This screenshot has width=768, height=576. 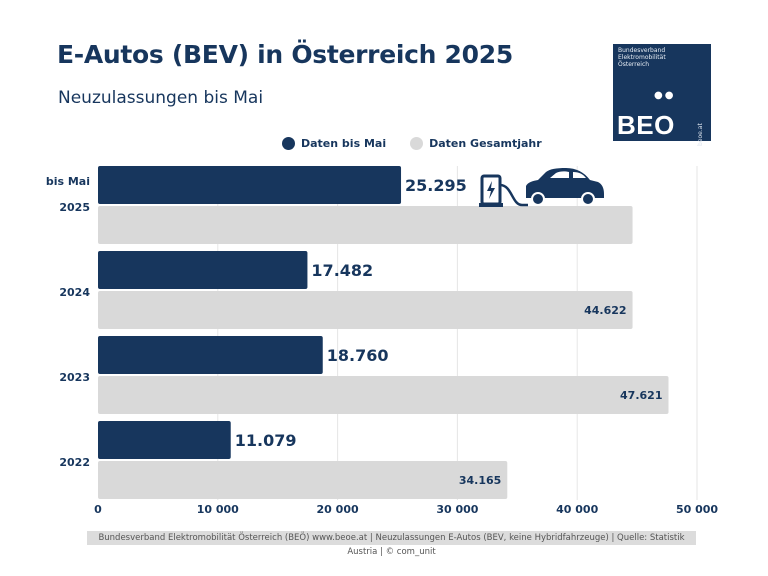 I want to click on bar-bis-mai-label: 17.482, so click(x=342, y=270).